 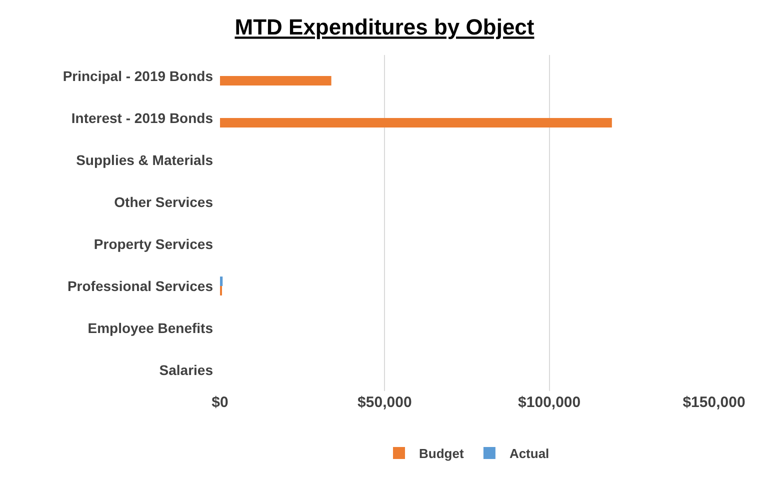 What do you see at coordinates (384, 27) in the screenshot?
I see `chart-title: MTD Expenditures by Object` at bounding box center [384, 27].